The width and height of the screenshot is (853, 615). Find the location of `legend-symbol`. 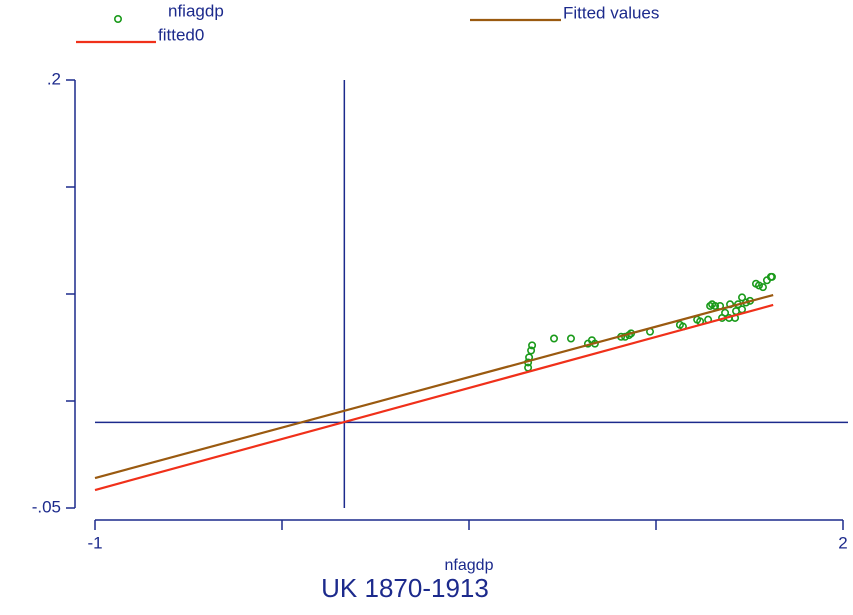

legend-symbol is located at coordinates (118, 19).